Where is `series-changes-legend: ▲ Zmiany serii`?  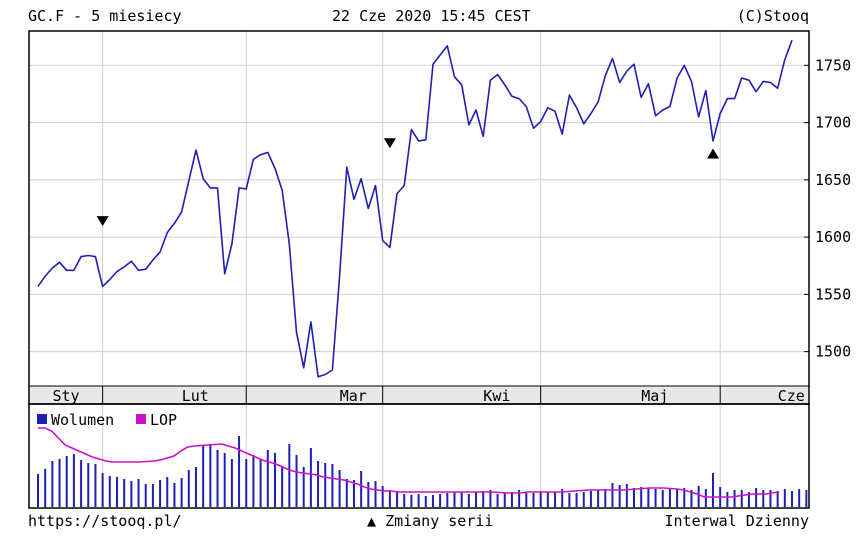
series-changes-legend: ▲ Zmiany serii is located at coordinates (430, 521).